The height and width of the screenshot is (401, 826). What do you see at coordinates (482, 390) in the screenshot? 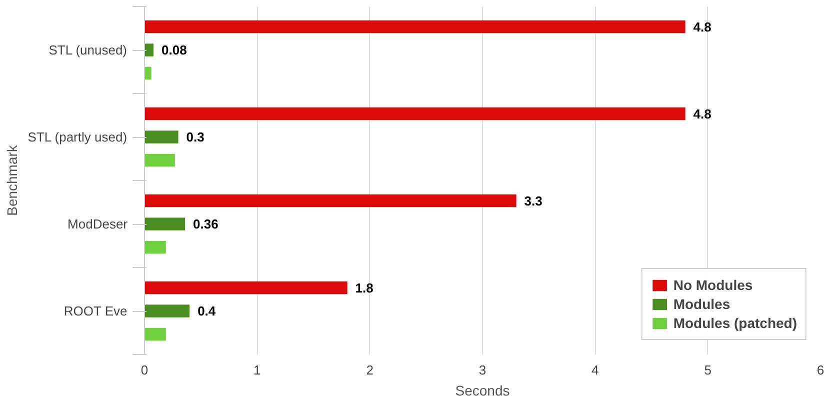
I see `x-axis-title: Seconds` at bounding box center [482, 390].